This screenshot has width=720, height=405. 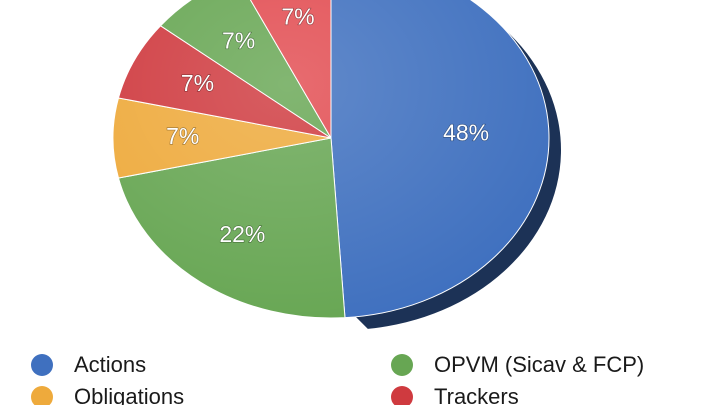 I want to click on legend-item: Trackers, so click(x=455, y=394).